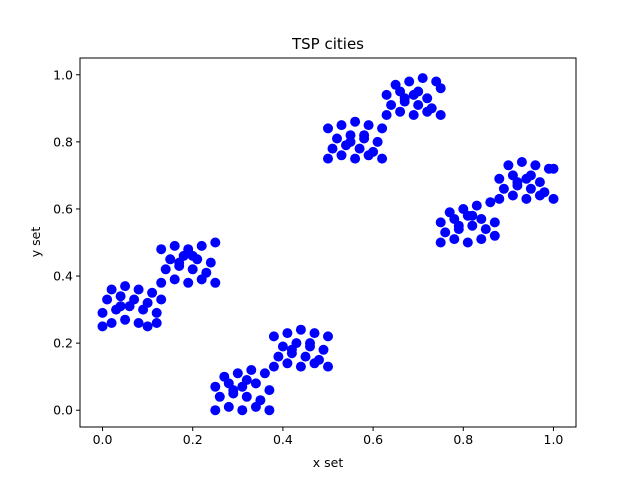  I want to click on y-axis-title: y set, so click(35, 242).